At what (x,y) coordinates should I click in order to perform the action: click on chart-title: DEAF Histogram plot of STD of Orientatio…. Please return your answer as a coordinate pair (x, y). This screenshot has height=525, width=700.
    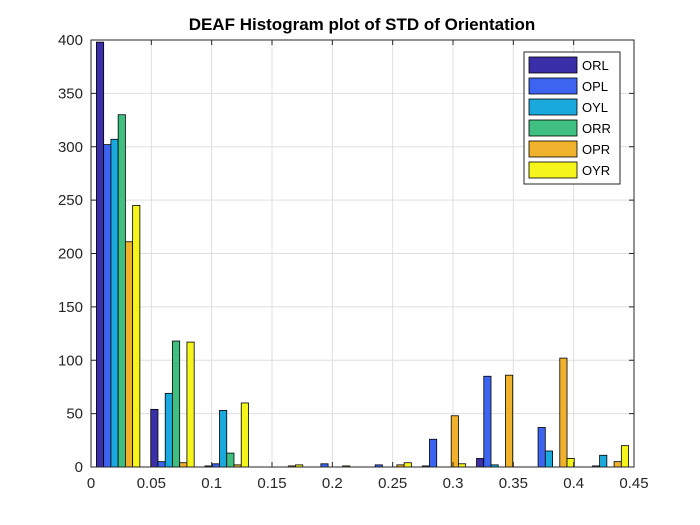
    Looking at the image, I should click on (362, 24).